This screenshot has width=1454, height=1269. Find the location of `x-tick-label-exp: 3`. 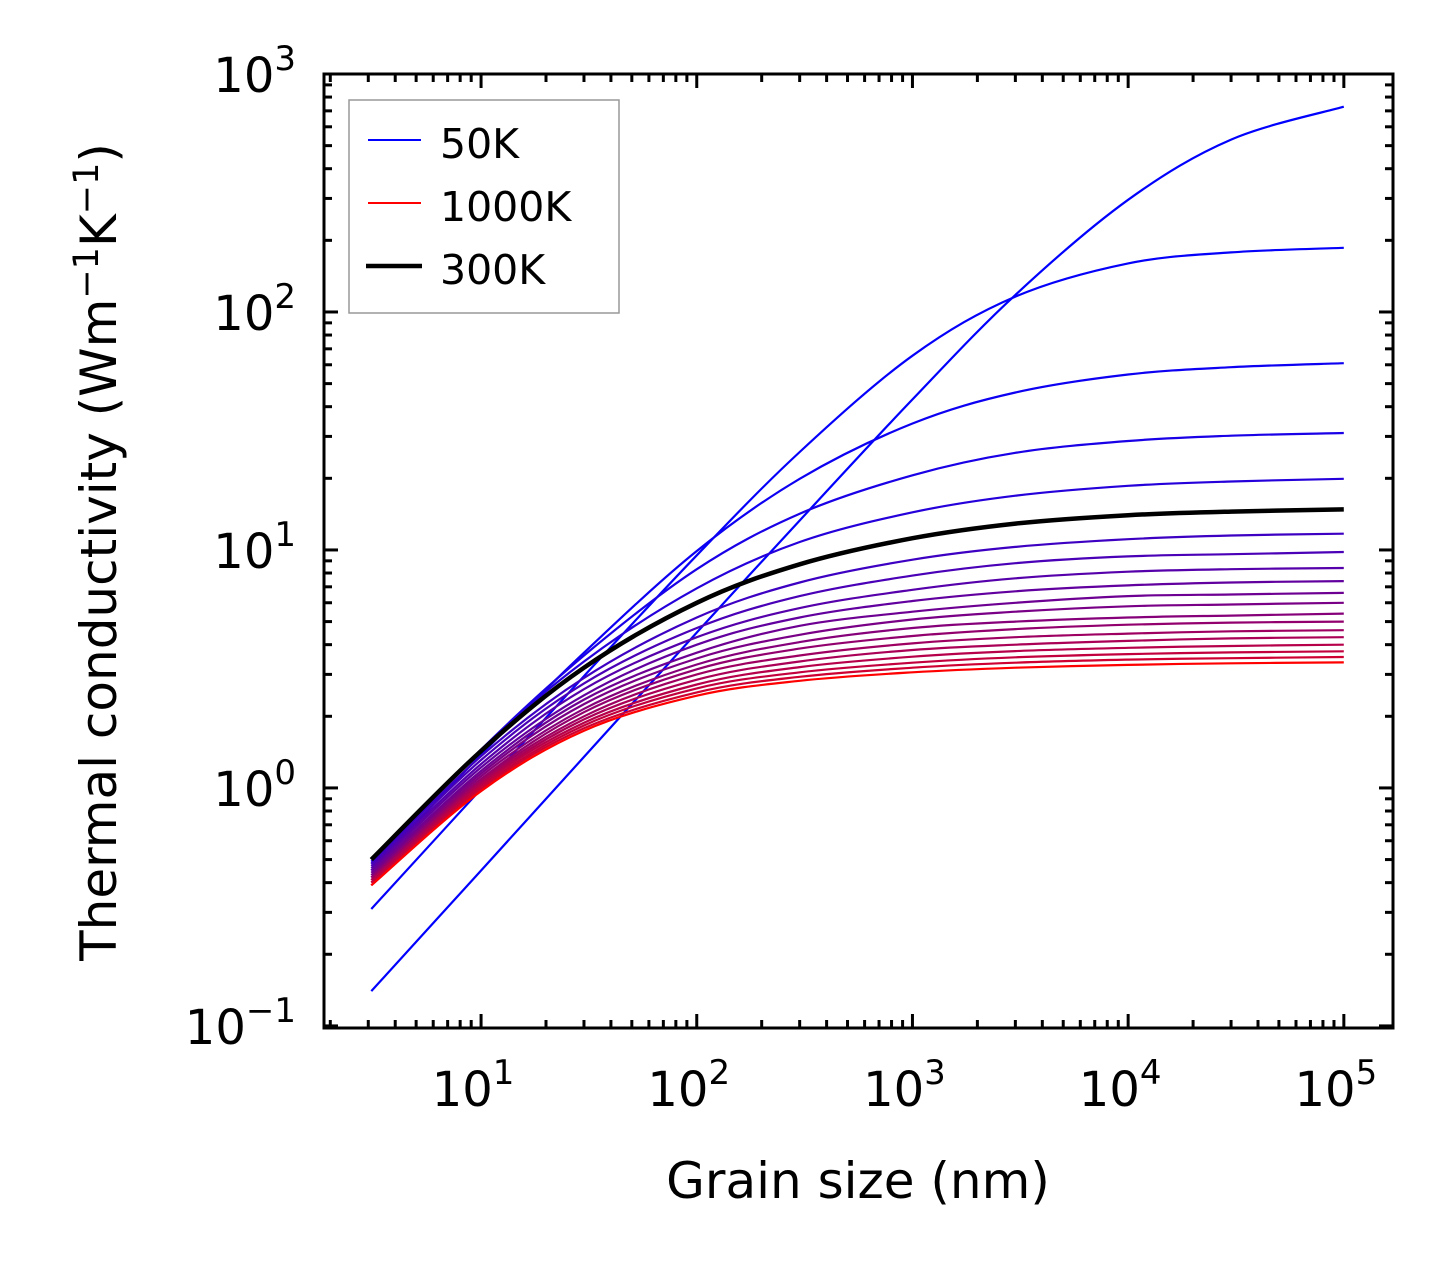

x-tick-label-exp: 3 is located at coordinates (935, 1073).